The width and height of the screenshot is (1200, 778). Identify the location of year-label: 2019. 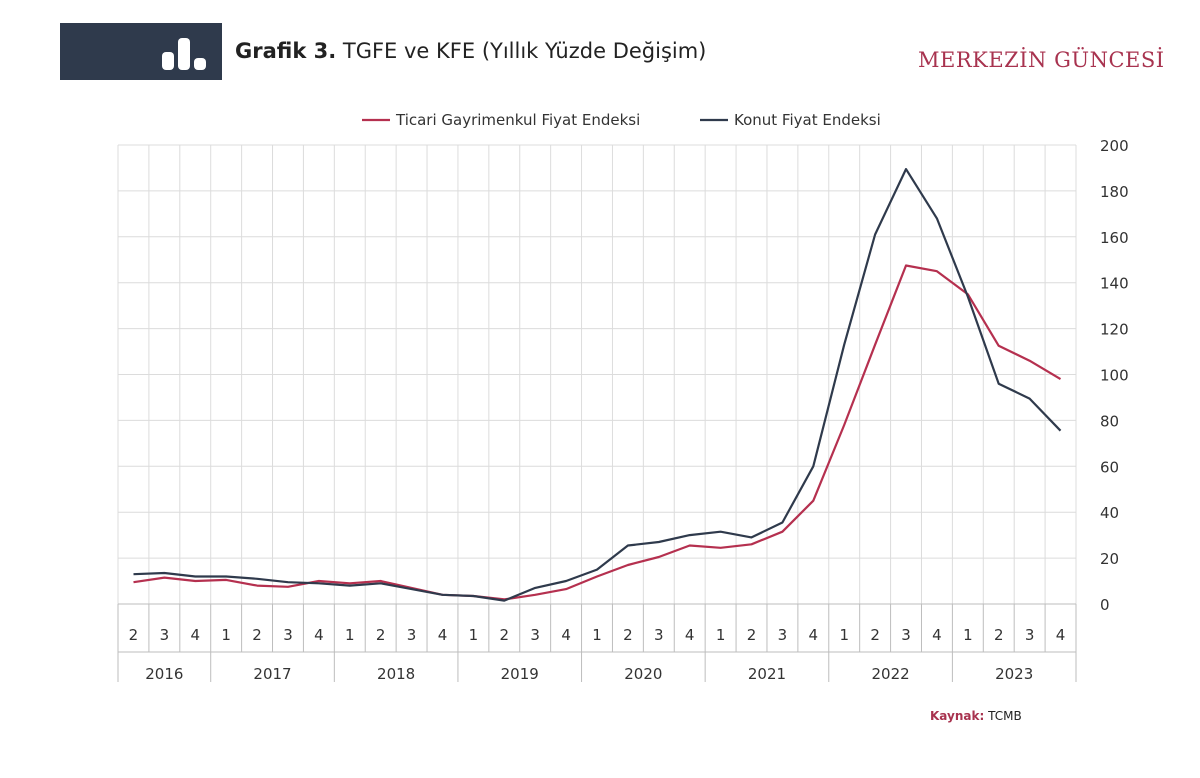
(520, 674).